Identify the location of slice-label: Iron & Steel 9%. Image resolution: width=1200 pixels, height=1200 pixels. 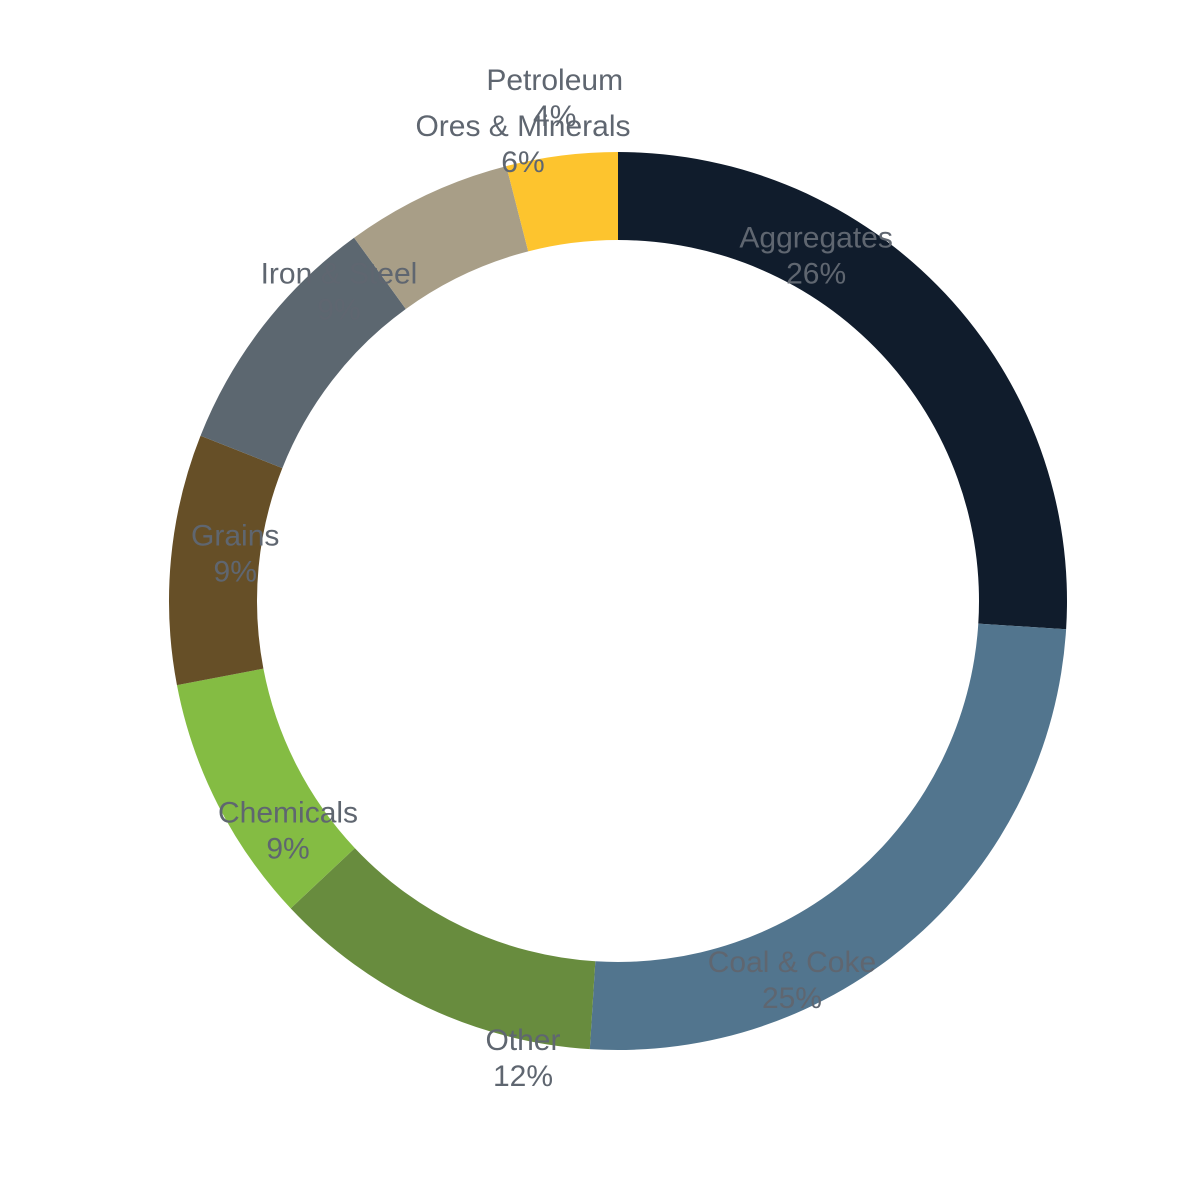
(339, 291).